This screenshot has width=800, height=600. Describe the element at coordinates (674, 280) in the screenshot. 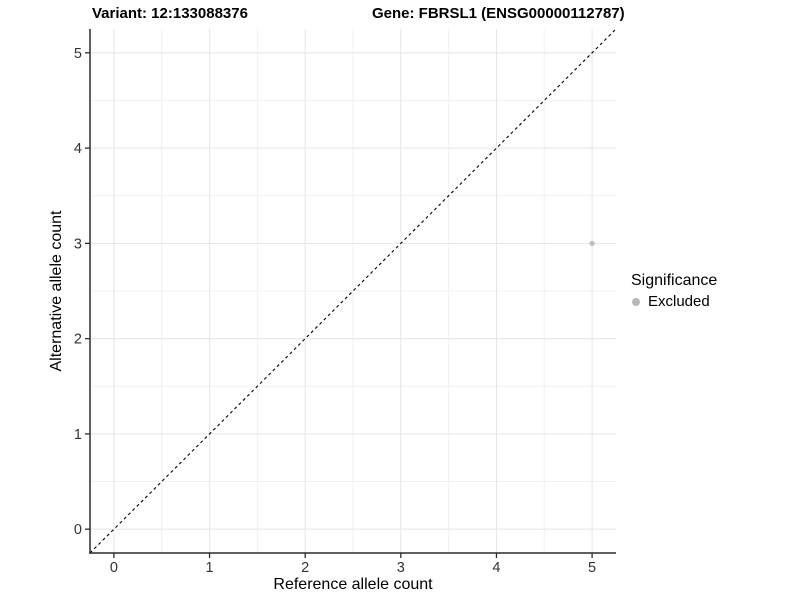

I see `legend-title: Significance` at that location.